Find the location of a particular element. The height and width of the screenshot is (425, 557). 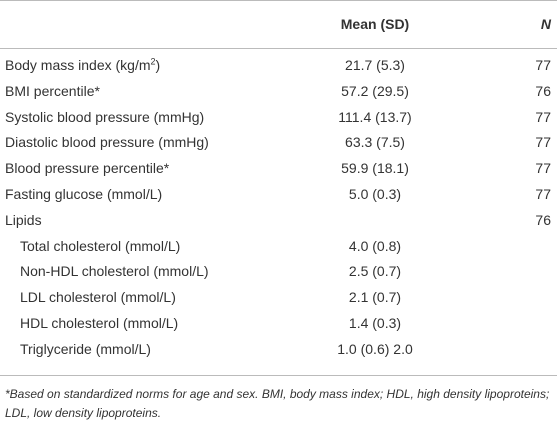

row-mean: 2.5 (0.7) is located at coordinates (375, 271).